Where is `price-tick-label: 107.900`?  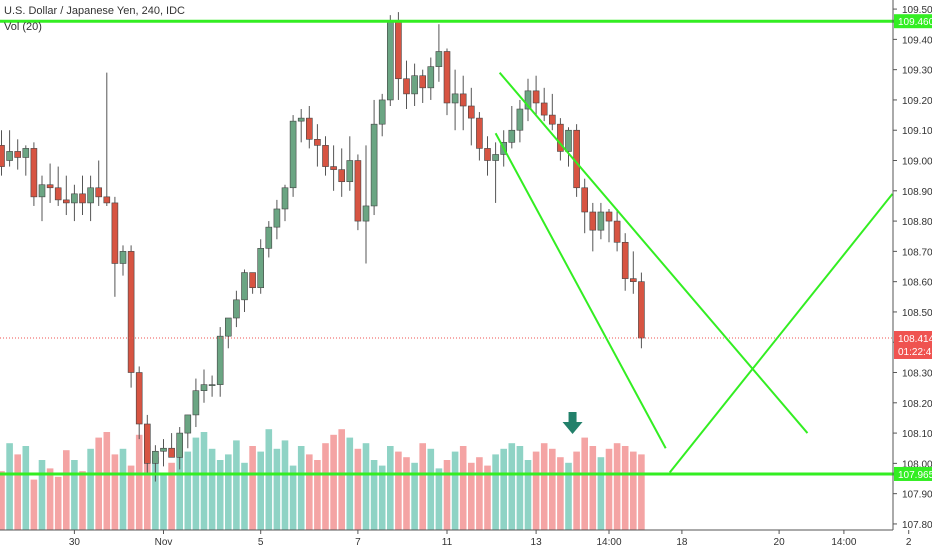
price-tick-label: 107.900 is located at coordinates (917, 495).